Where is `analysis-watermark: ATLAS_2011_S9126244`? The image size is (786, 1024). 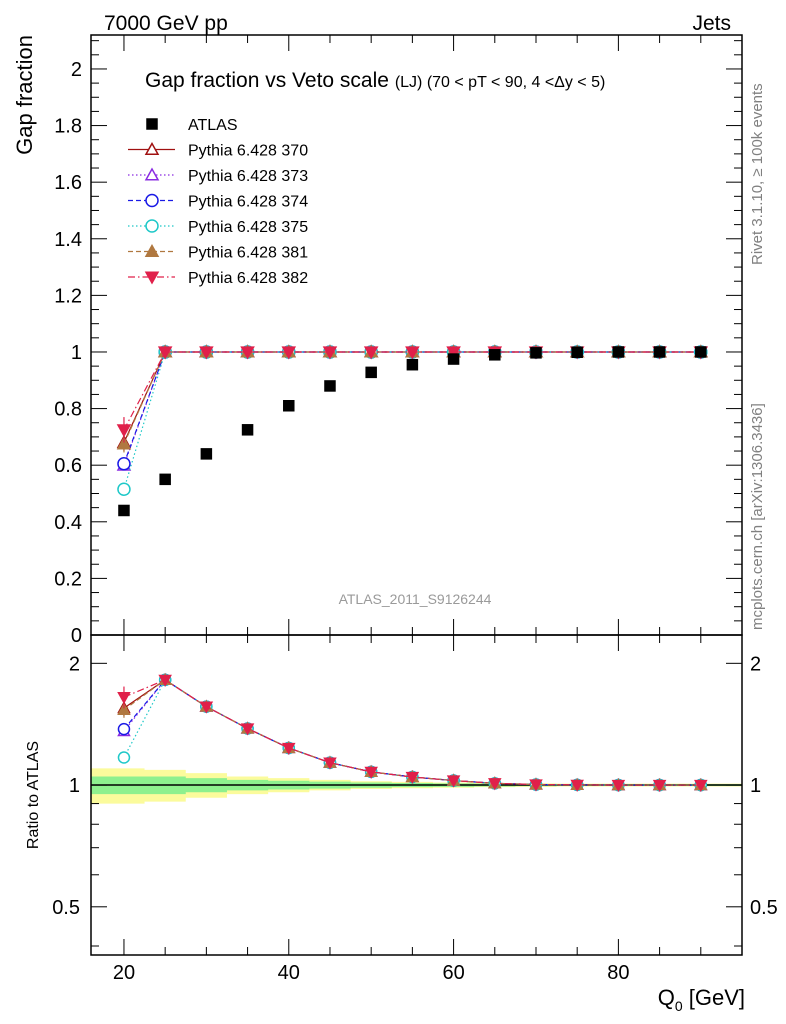
analysis-watermark: ATLAS_2011_S9126244 is located at coordinates (415, 599).